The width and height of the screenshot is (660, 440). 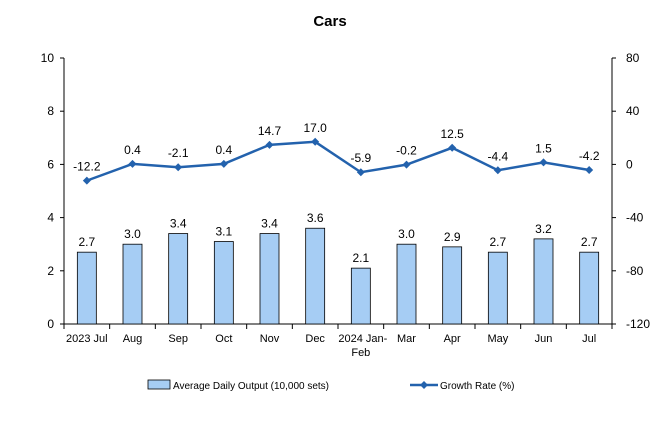 I want to click on line-value-label: 12.5, so click(x=452, y=134).